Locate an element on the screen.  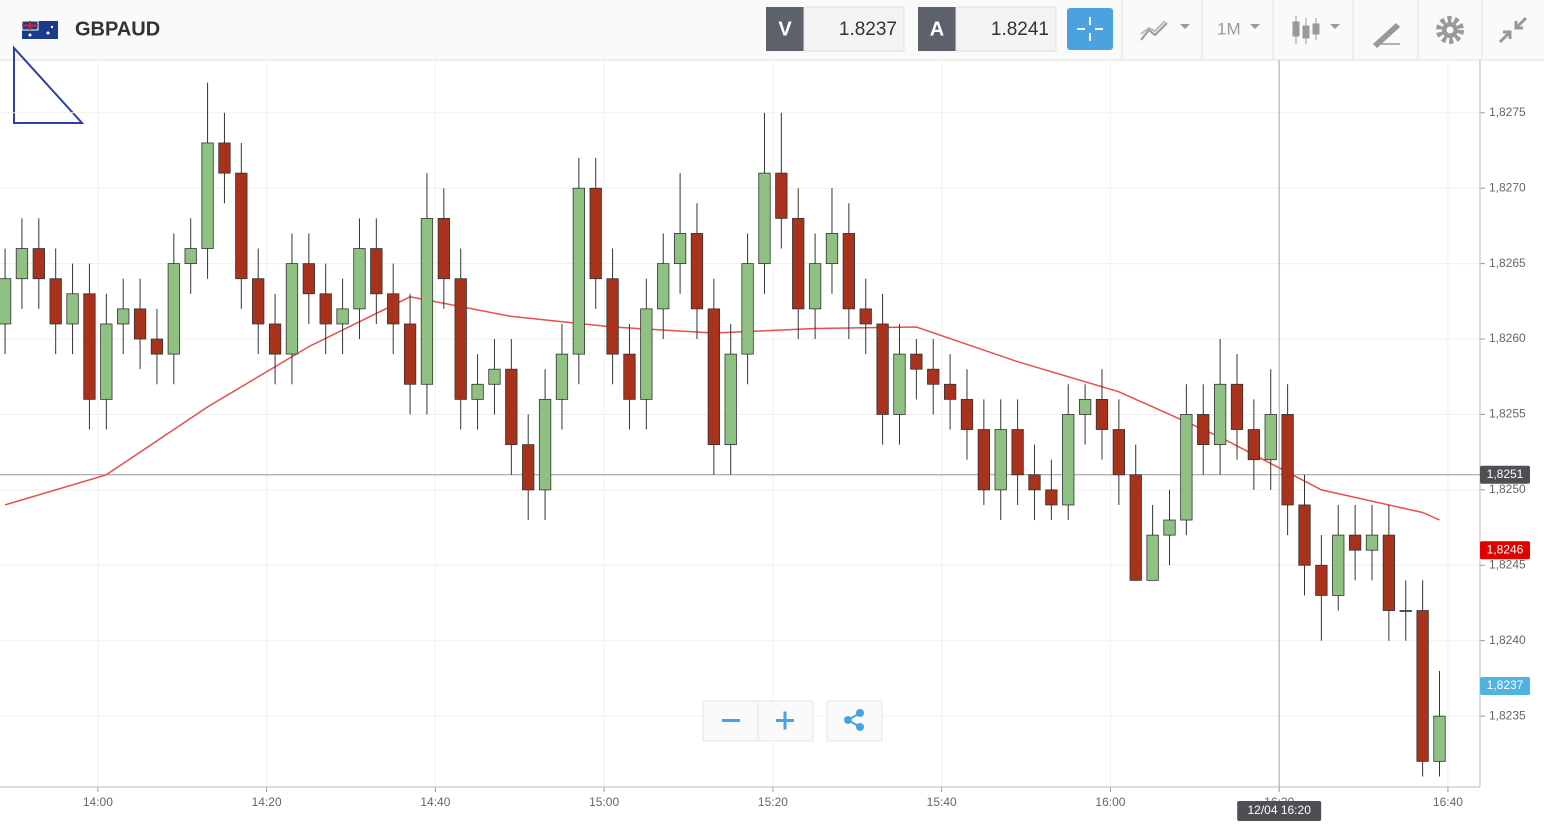
crosshair-button is located at coordinates (1090, 29).